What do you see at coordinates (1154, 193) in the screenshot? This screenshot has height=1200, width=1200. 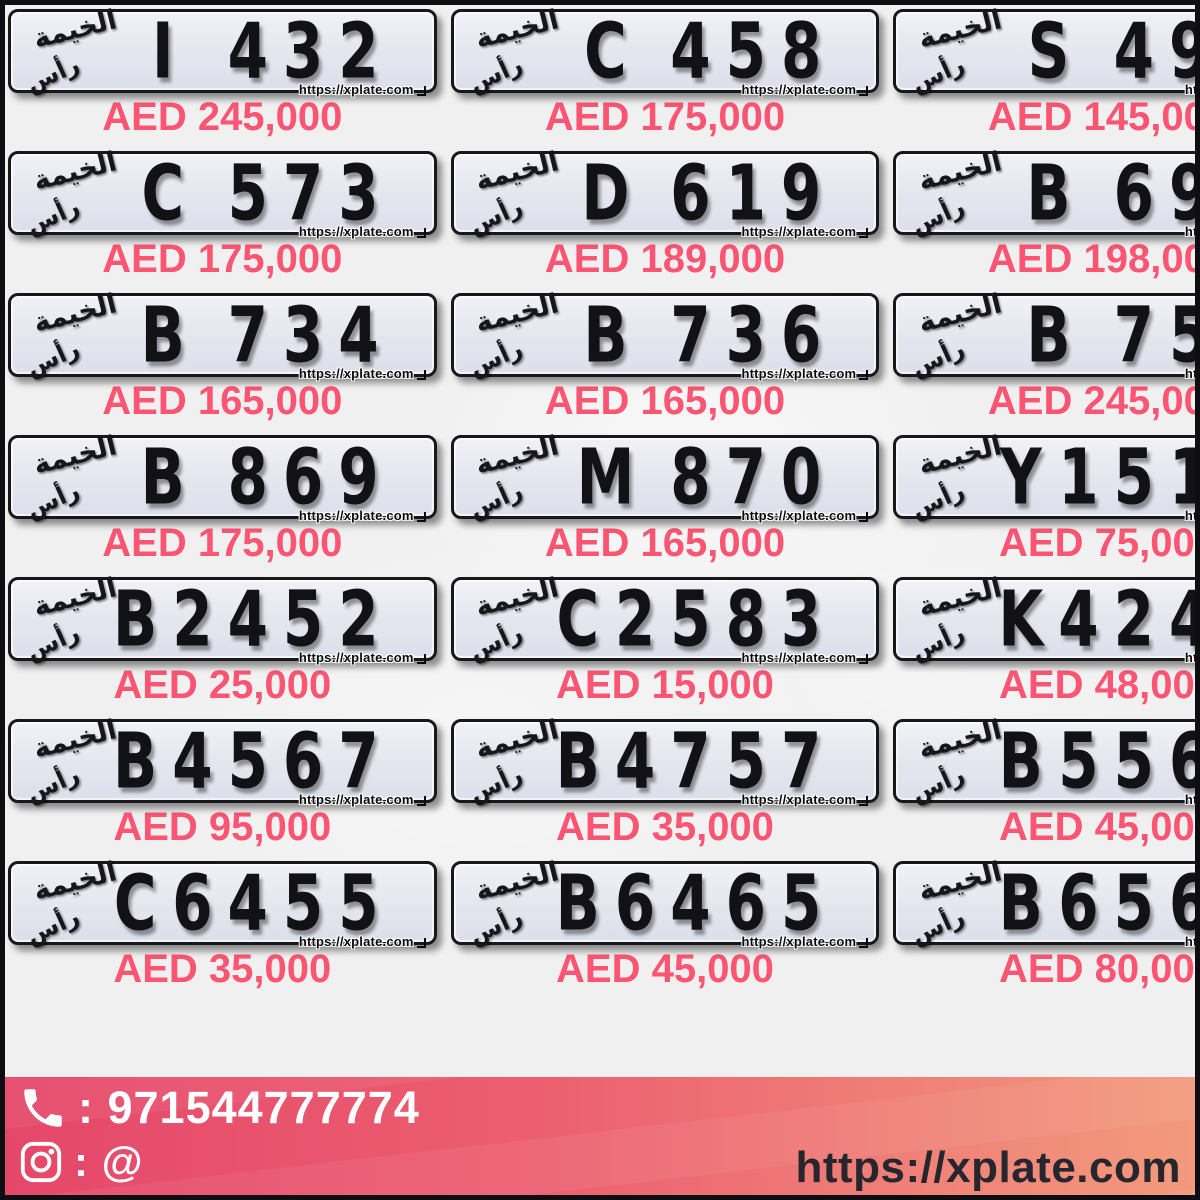 I see `plate-number: 697` at bounding box center [1154, 193].